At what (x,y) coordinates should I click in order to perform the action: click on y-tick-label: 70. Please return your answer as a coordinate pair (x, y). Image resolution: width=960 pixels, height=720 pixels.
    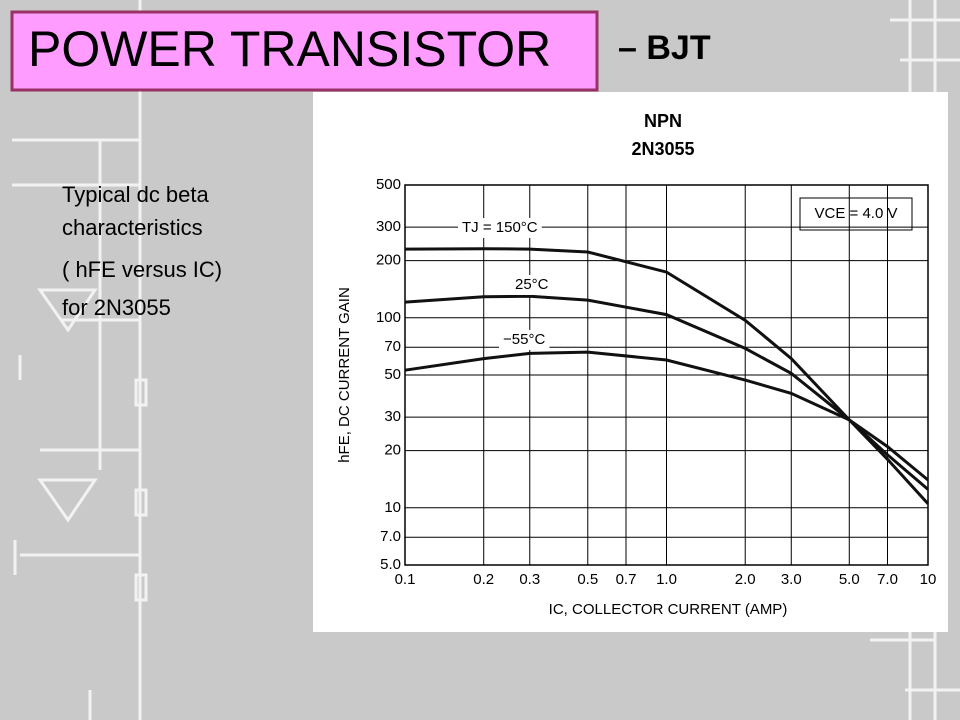
    Looking at the image, I should click on (392, 346).